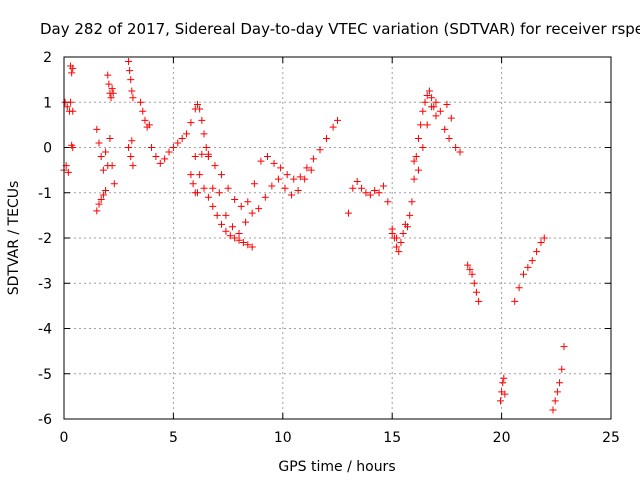 The height and width of the screenshot is (480, 640). What do you see at coordinates (45, 330) in the screenshot?
I see `y-tick-label: -4` at bounding box center [45, 330].